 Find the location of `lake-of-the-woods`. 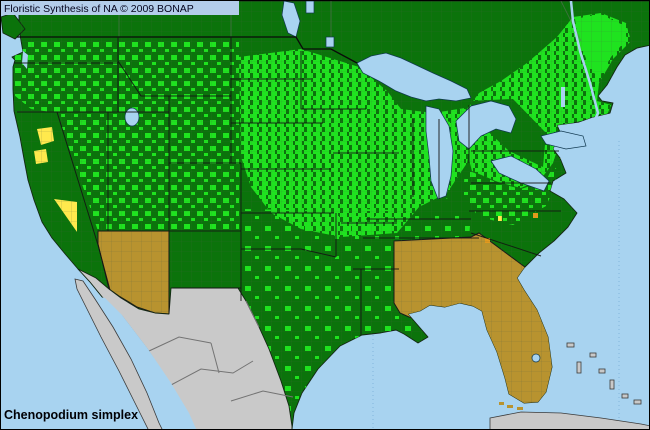

lake-of-the-woods is located at coordinates (330, 42).